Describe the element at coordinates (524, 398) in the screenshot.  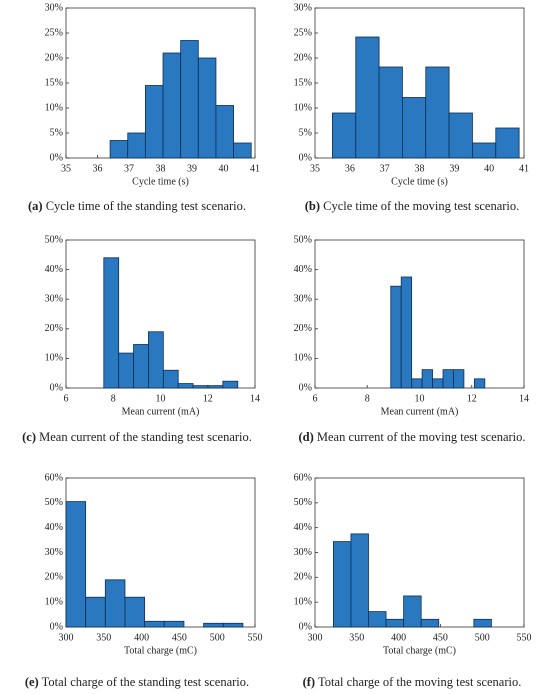
I see `x-tick-label: 14` at that location.